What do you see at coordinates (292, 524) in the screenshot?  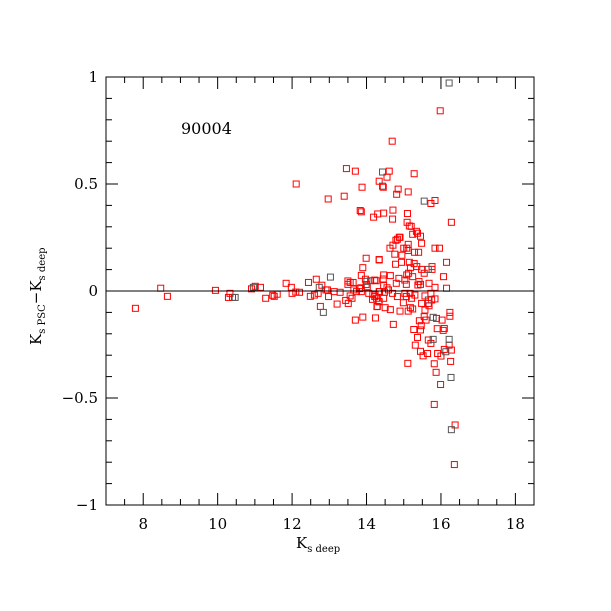 I see `x-tick-label: 12` at bounding box center [292, 524].